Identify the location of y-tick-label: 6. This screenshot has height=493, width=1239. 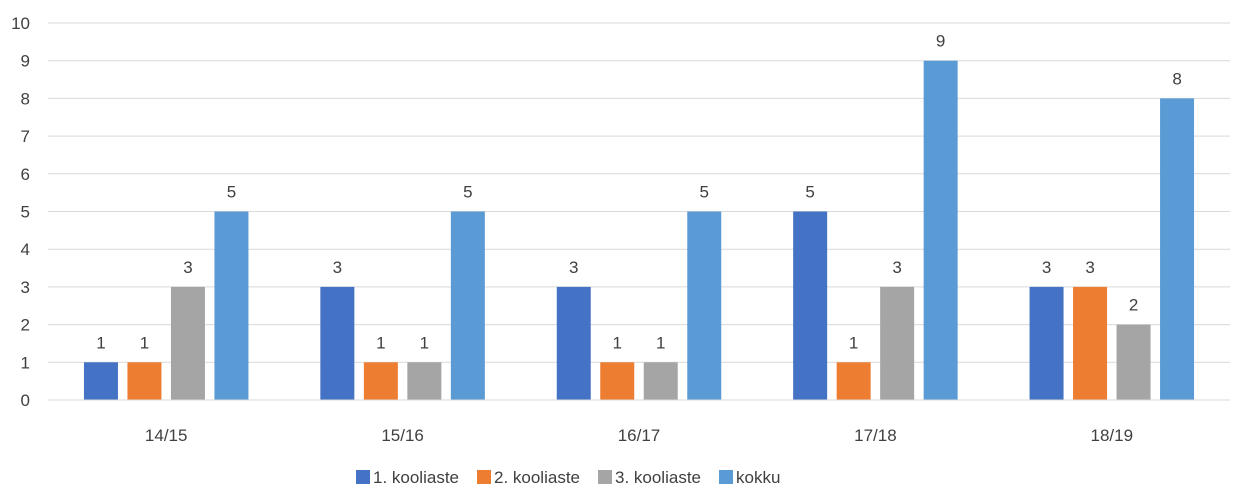
(25, 174).